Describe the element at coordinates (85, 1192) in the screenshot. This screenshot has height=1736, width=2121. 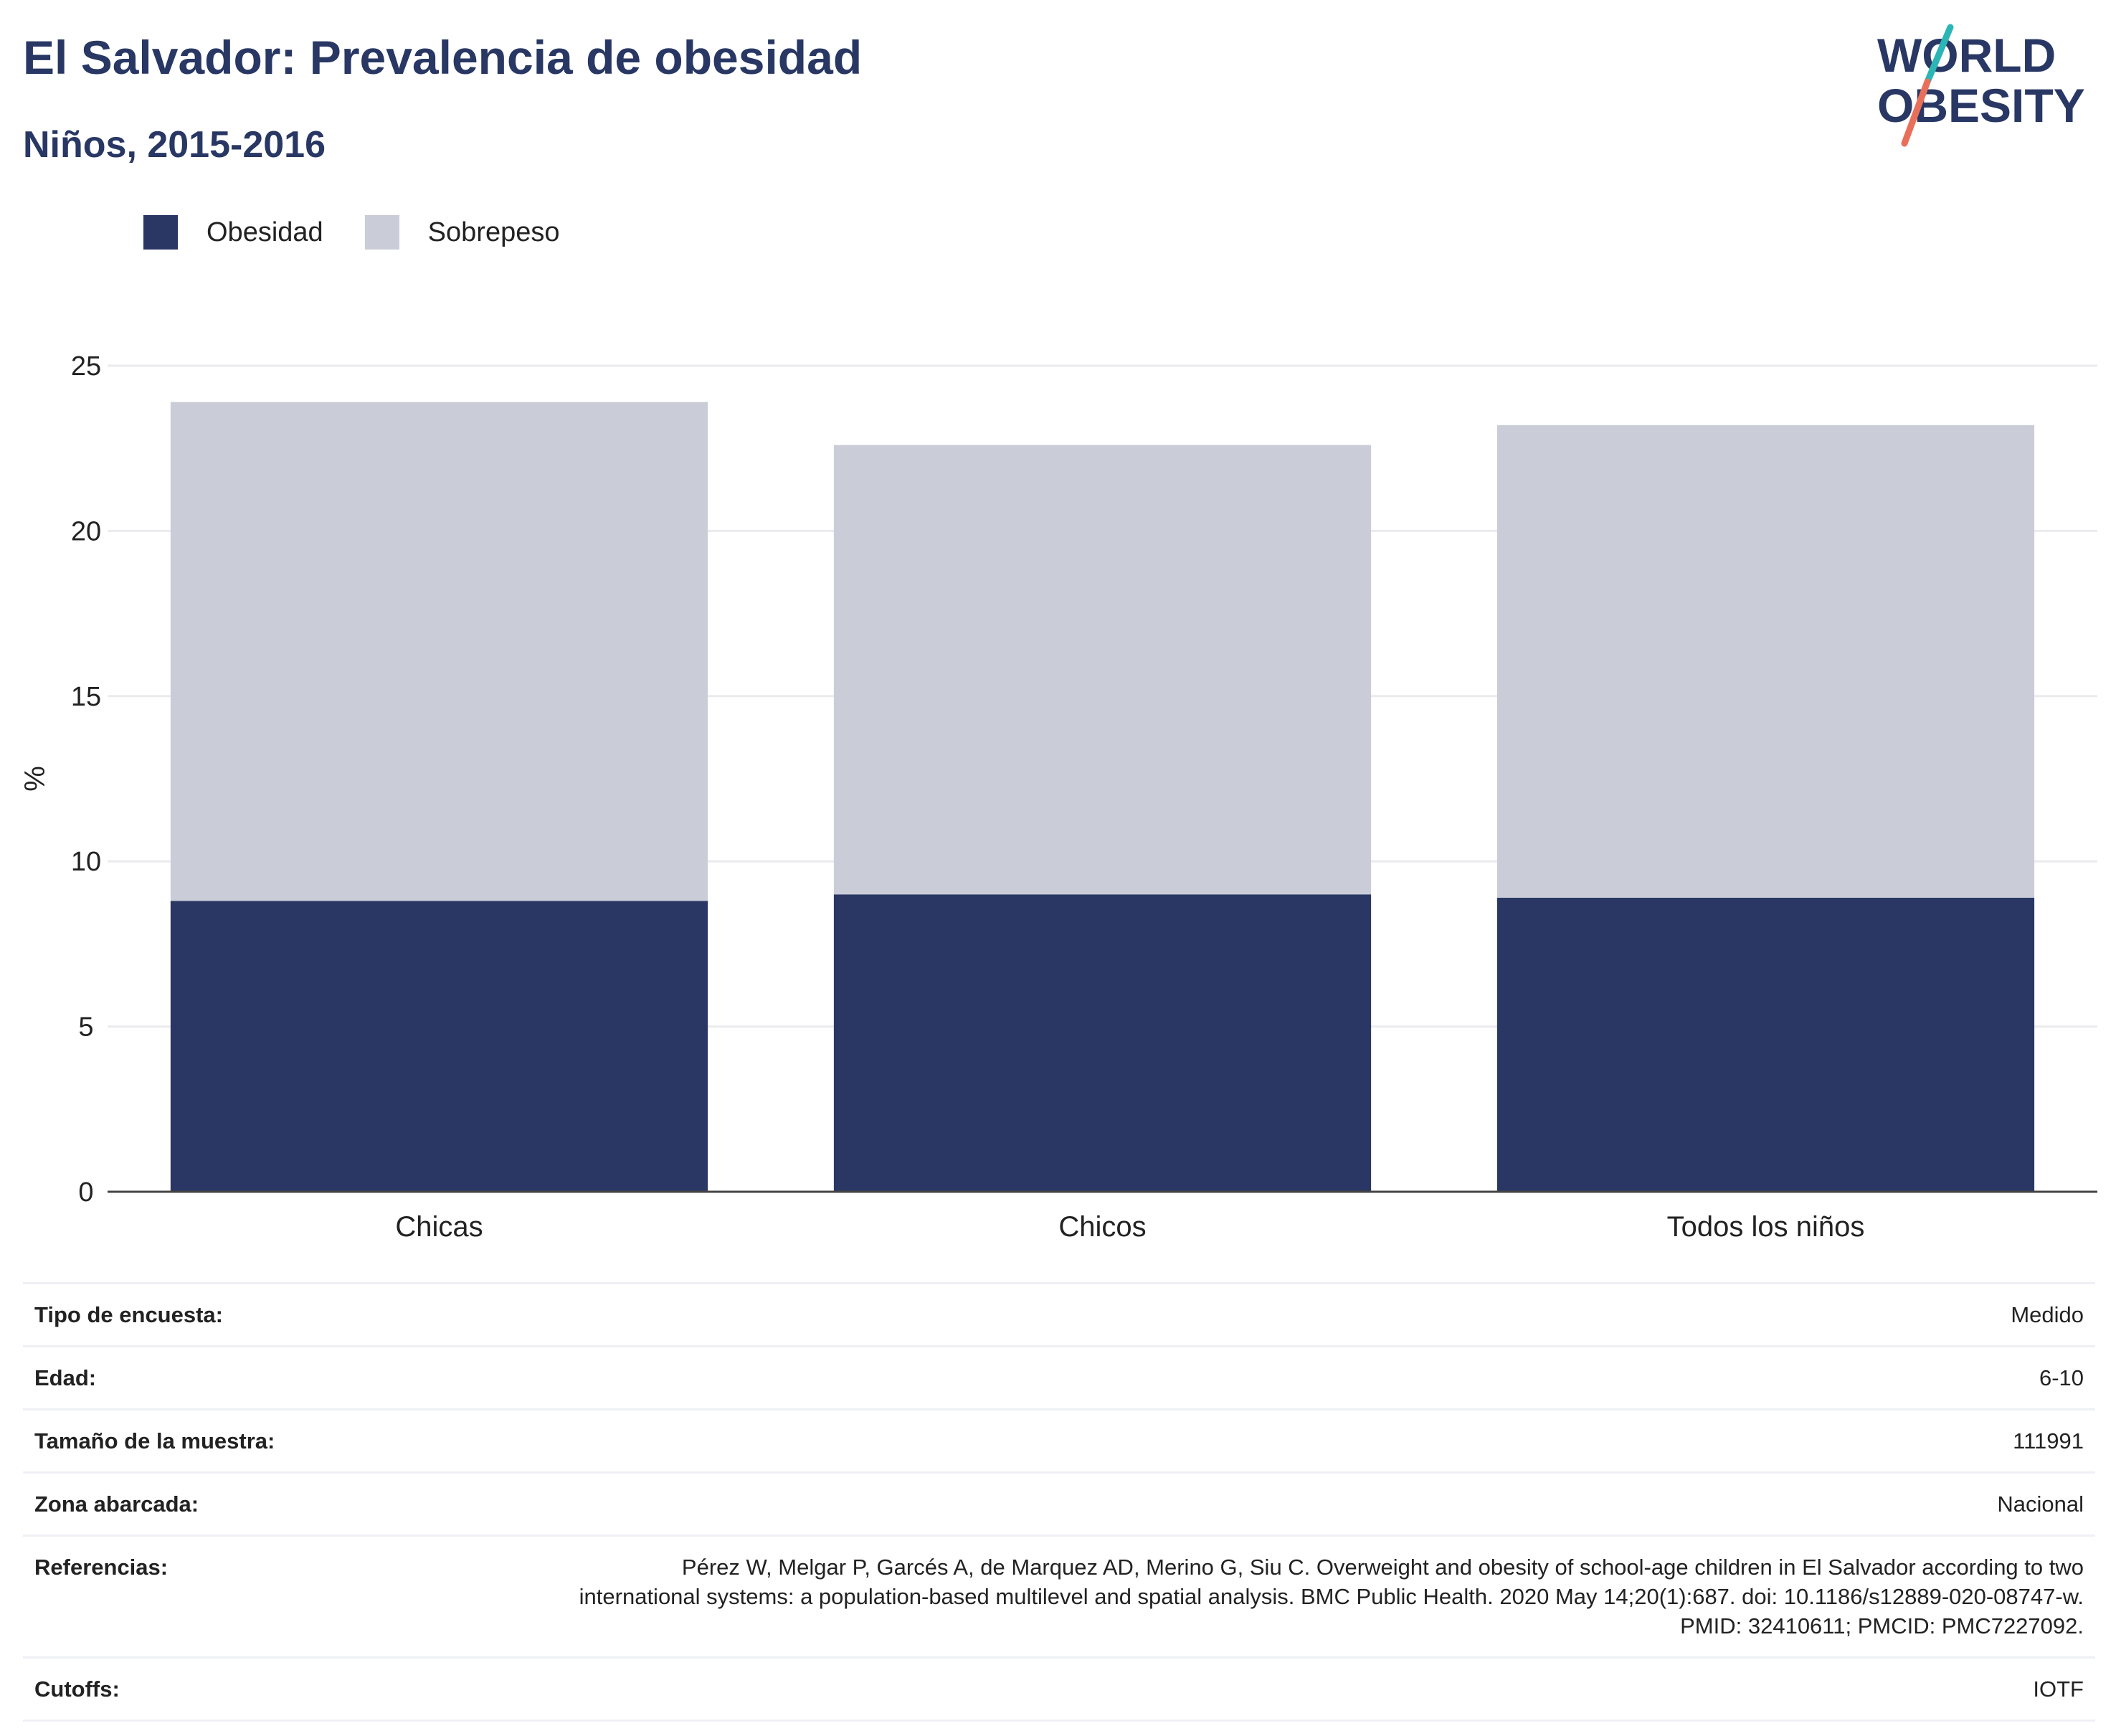
I see `y-tick-label: 0` at that location.